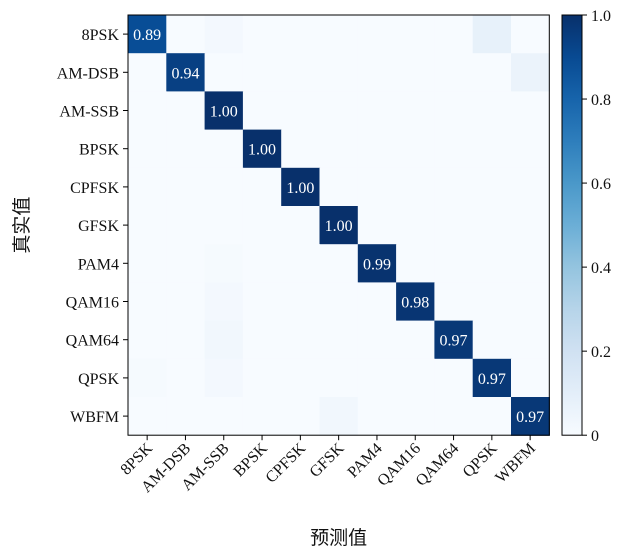 The width and height of the screenshot is (628, 551). Describe the element at coordinates (338, 538) in the screenshot. I see `x-axis-label: 预测值` at that location.